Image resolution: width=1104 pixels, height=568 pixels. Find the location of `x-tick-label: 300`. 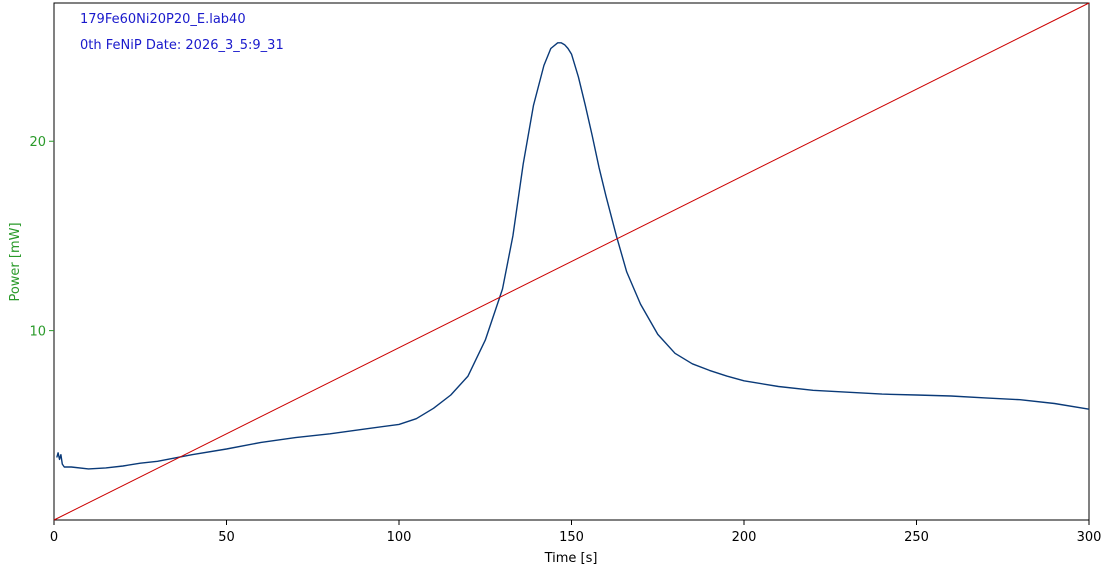

x-tick-label: 300 is located at coordinates (1089, 537).